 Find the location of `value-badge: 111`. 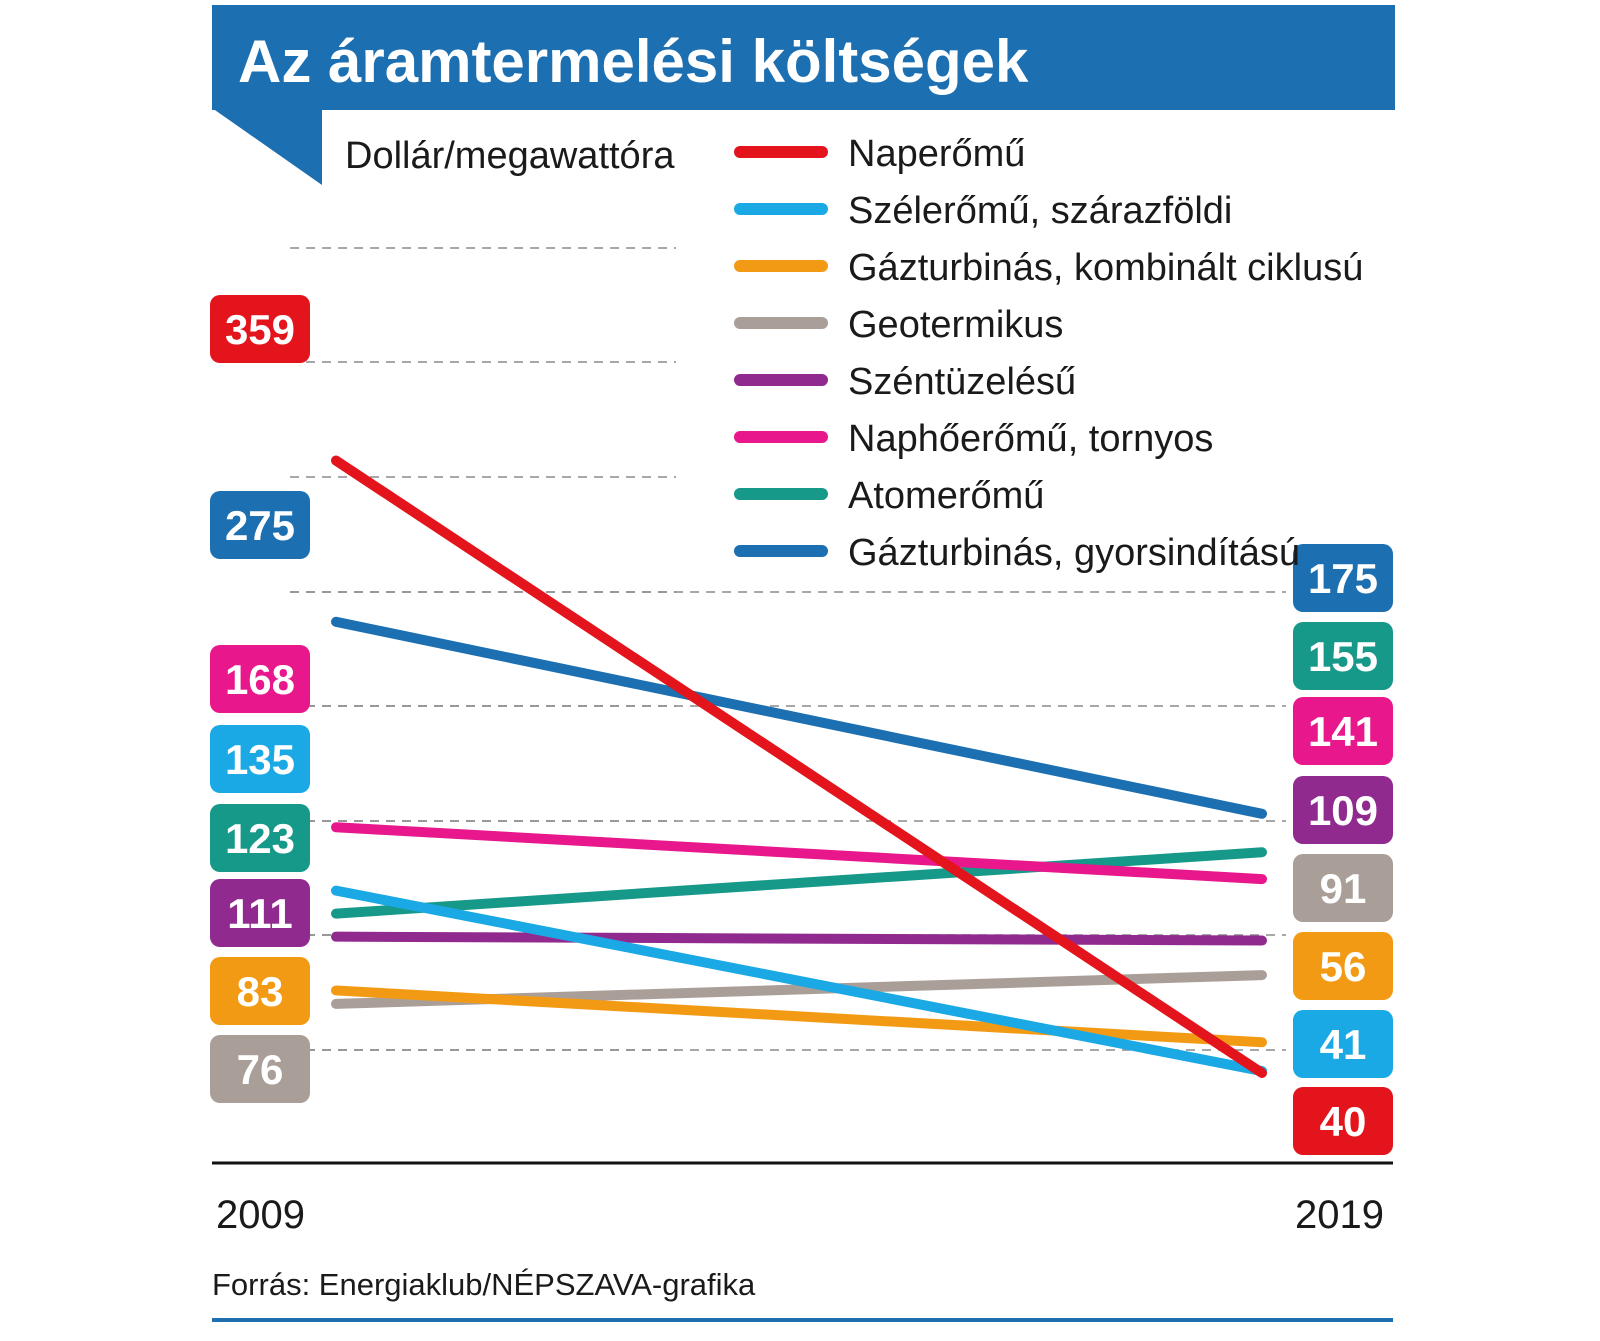

value-badge: 111 is located at coordinates (260, 913).